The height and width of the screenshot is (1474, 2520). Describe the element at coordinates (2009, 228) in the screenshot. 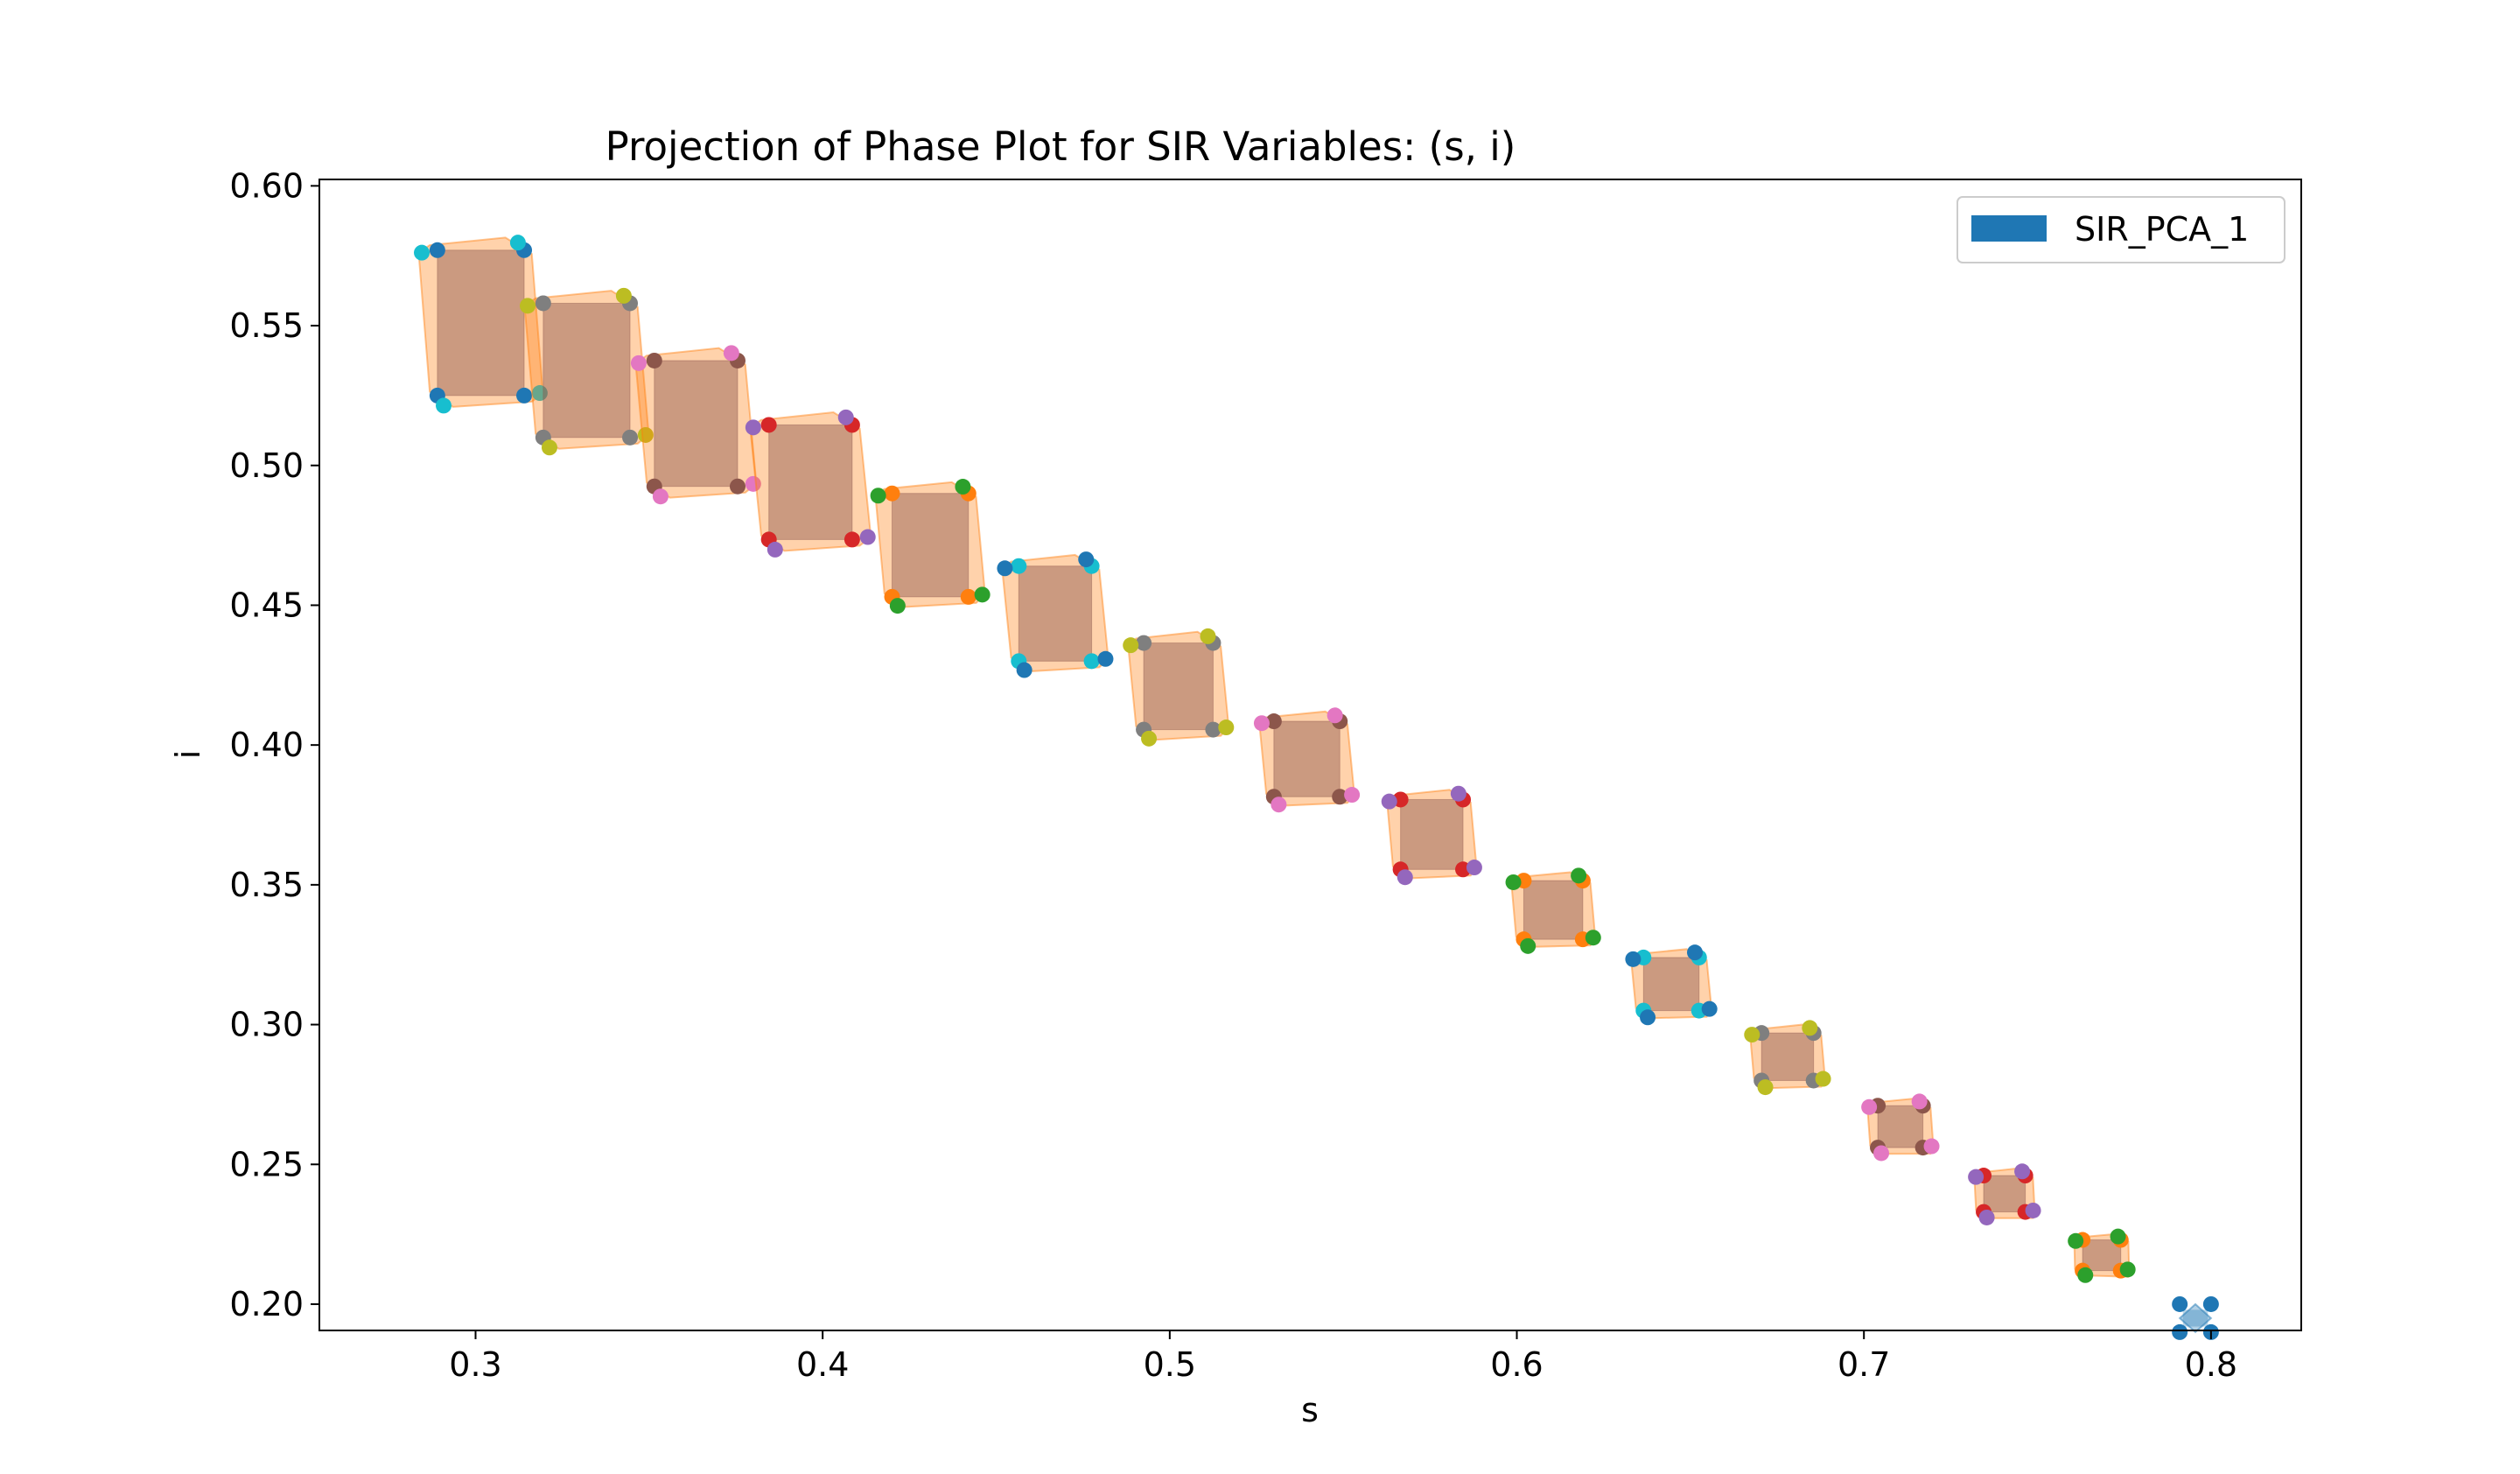

I see `legend-swatch` at that location.